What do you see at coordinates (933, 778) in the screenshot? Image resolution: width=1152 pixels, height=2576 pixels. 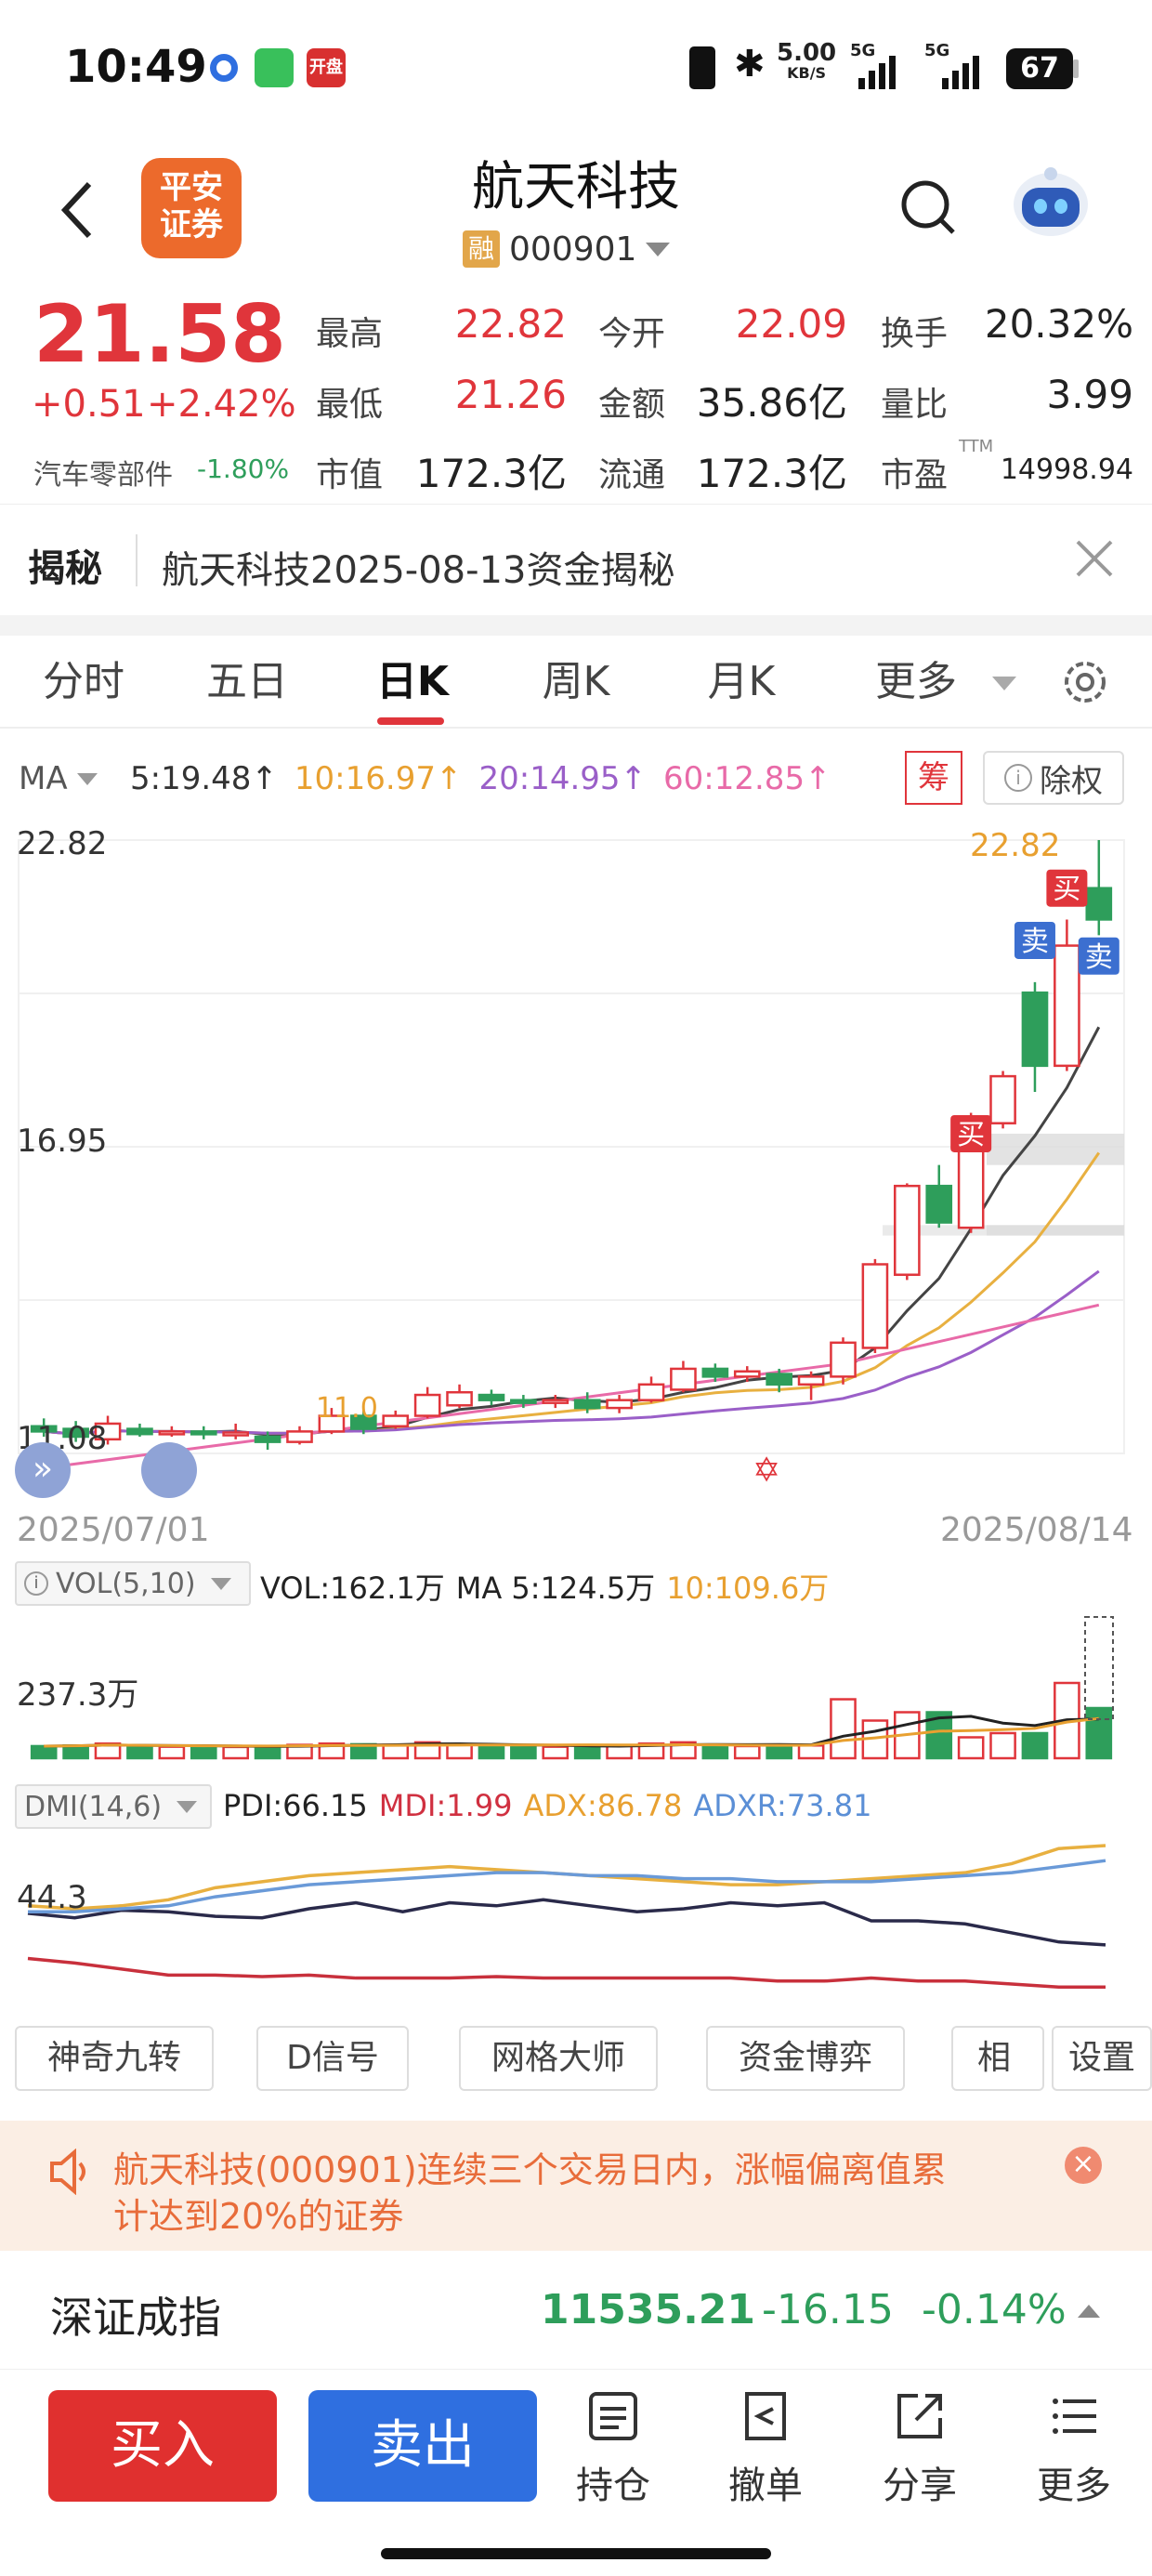 I see `chou-button: 筹` at bounding box center [933, 778].